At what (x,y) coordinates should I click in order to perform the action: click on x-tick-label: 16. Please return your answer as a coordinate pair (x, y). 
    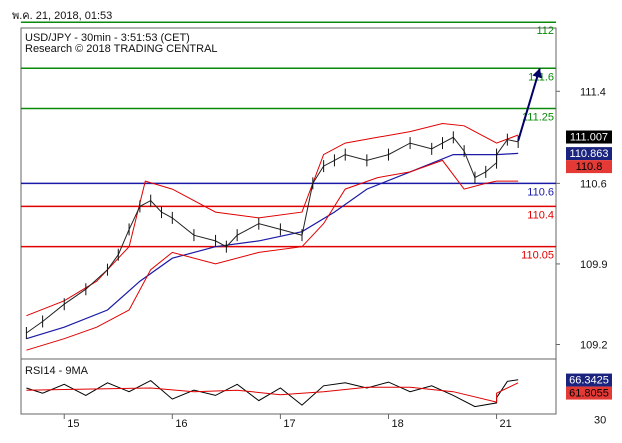
    Looking at the image, I should click on (181, 424).